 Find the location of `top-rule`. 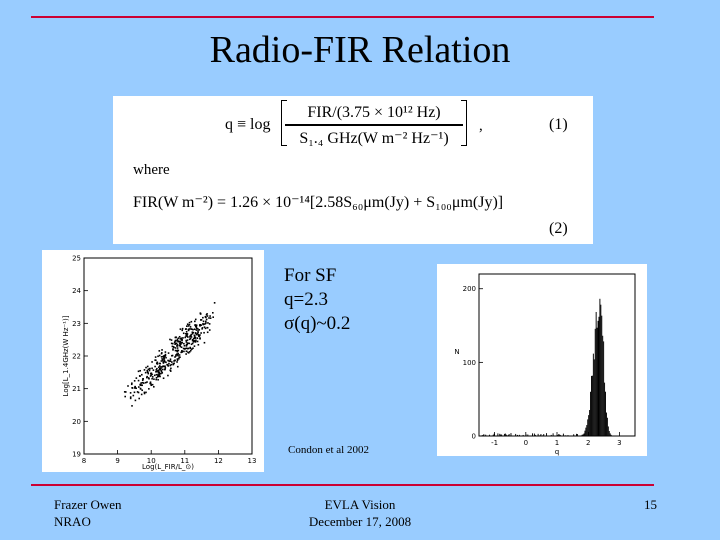

top-rule is located at coordinates (342, 17).